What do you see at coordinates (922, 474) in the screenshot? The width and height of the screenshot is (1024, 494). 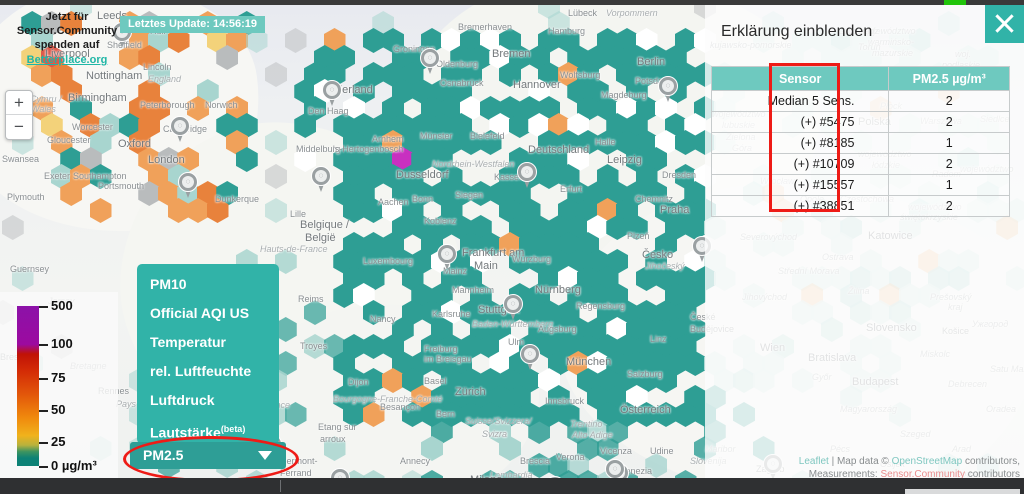 I see `sensor-community-link: Sensor.Community` at bounding box center [922, 474].